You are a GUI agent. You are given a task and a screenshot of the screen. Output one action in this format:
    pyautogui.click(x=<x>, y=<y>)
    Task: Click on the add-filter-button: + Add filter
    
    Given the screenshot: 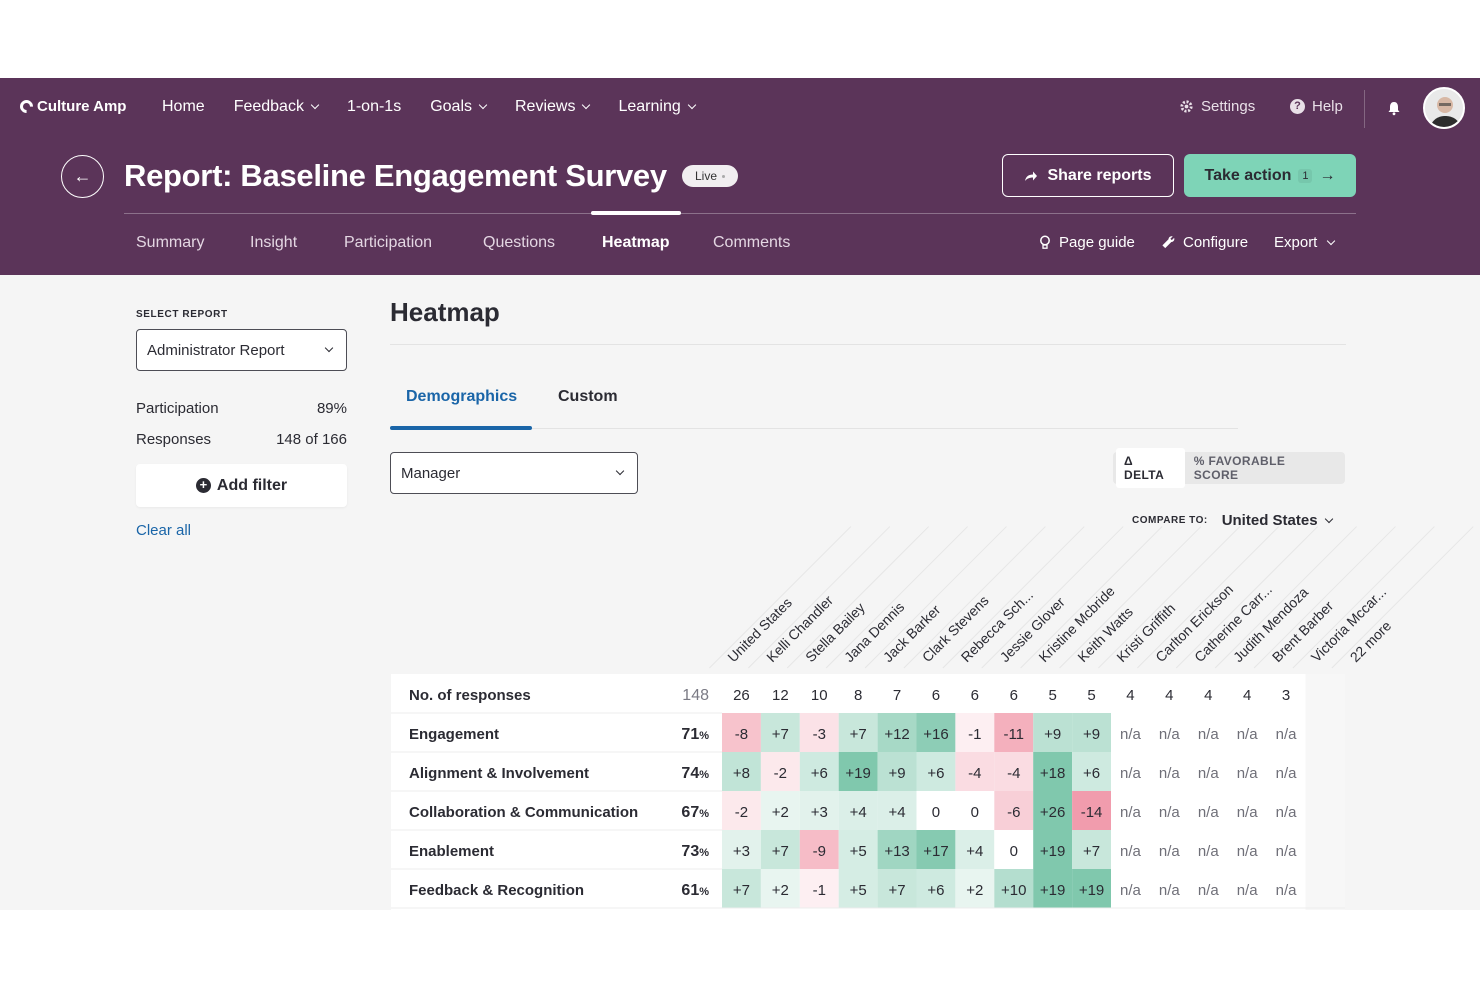 What is the action you would take?
    pyautogui.click(x=241, y=485)
    